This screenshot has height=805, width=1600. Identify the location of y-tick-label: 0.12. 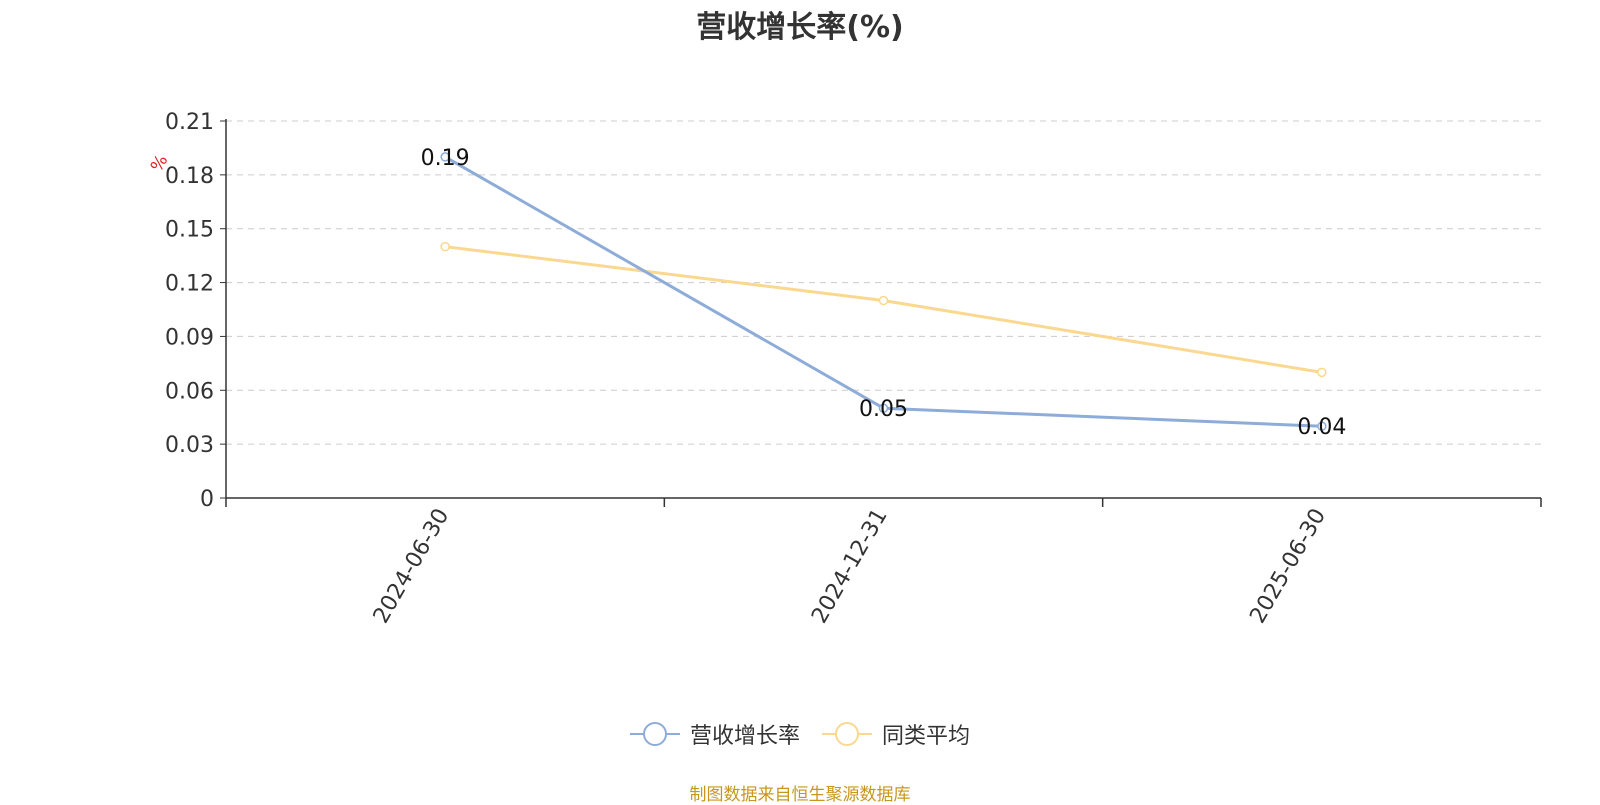
(189, 284).